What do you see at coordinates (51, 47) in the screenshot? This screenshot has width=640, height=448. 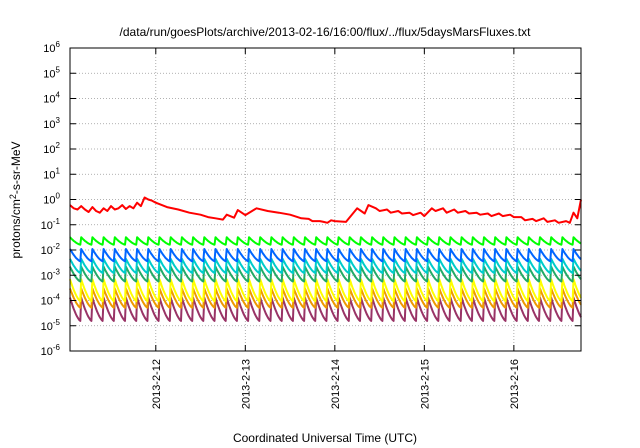 I see `y-tick-label: 10⁶` at bounding box center [51, 47].